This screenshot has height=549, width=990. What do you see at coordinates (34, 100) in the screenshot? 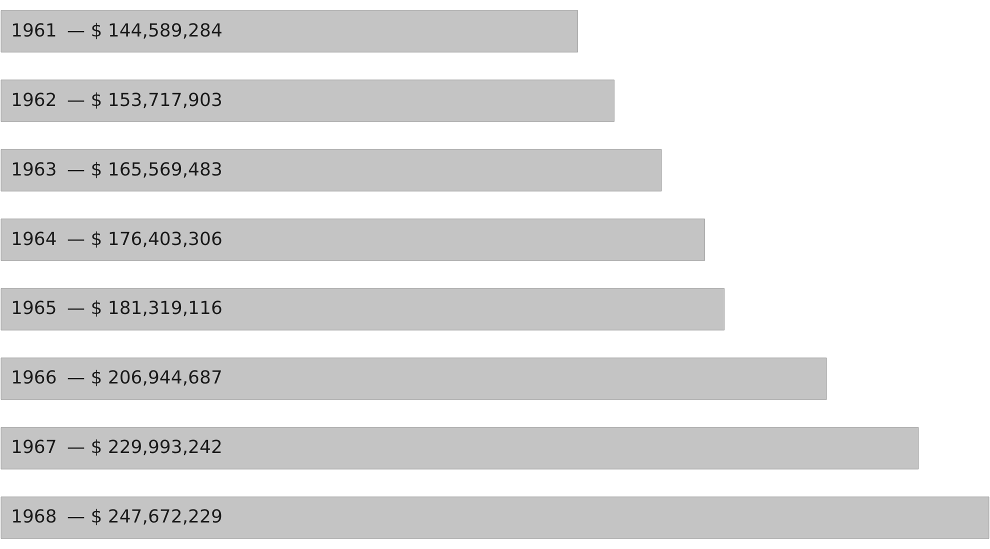
I see `y-tick-label: 1962` at bounding box center [34, 100].